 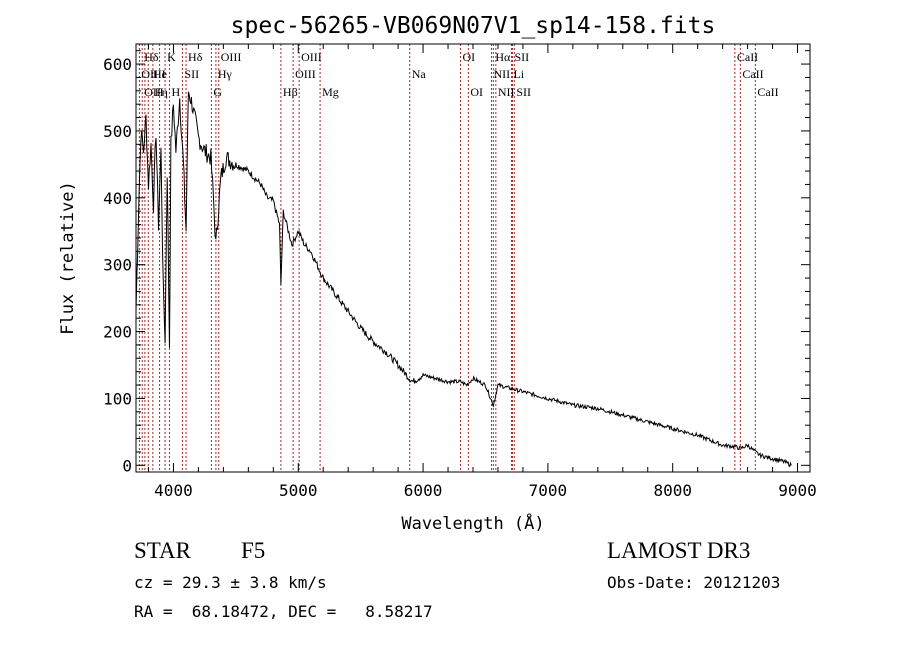 What do you see at coordinates (225, 74) in the screenshot?
I see `line-label: Hγ` at bounding box center [225, 74].